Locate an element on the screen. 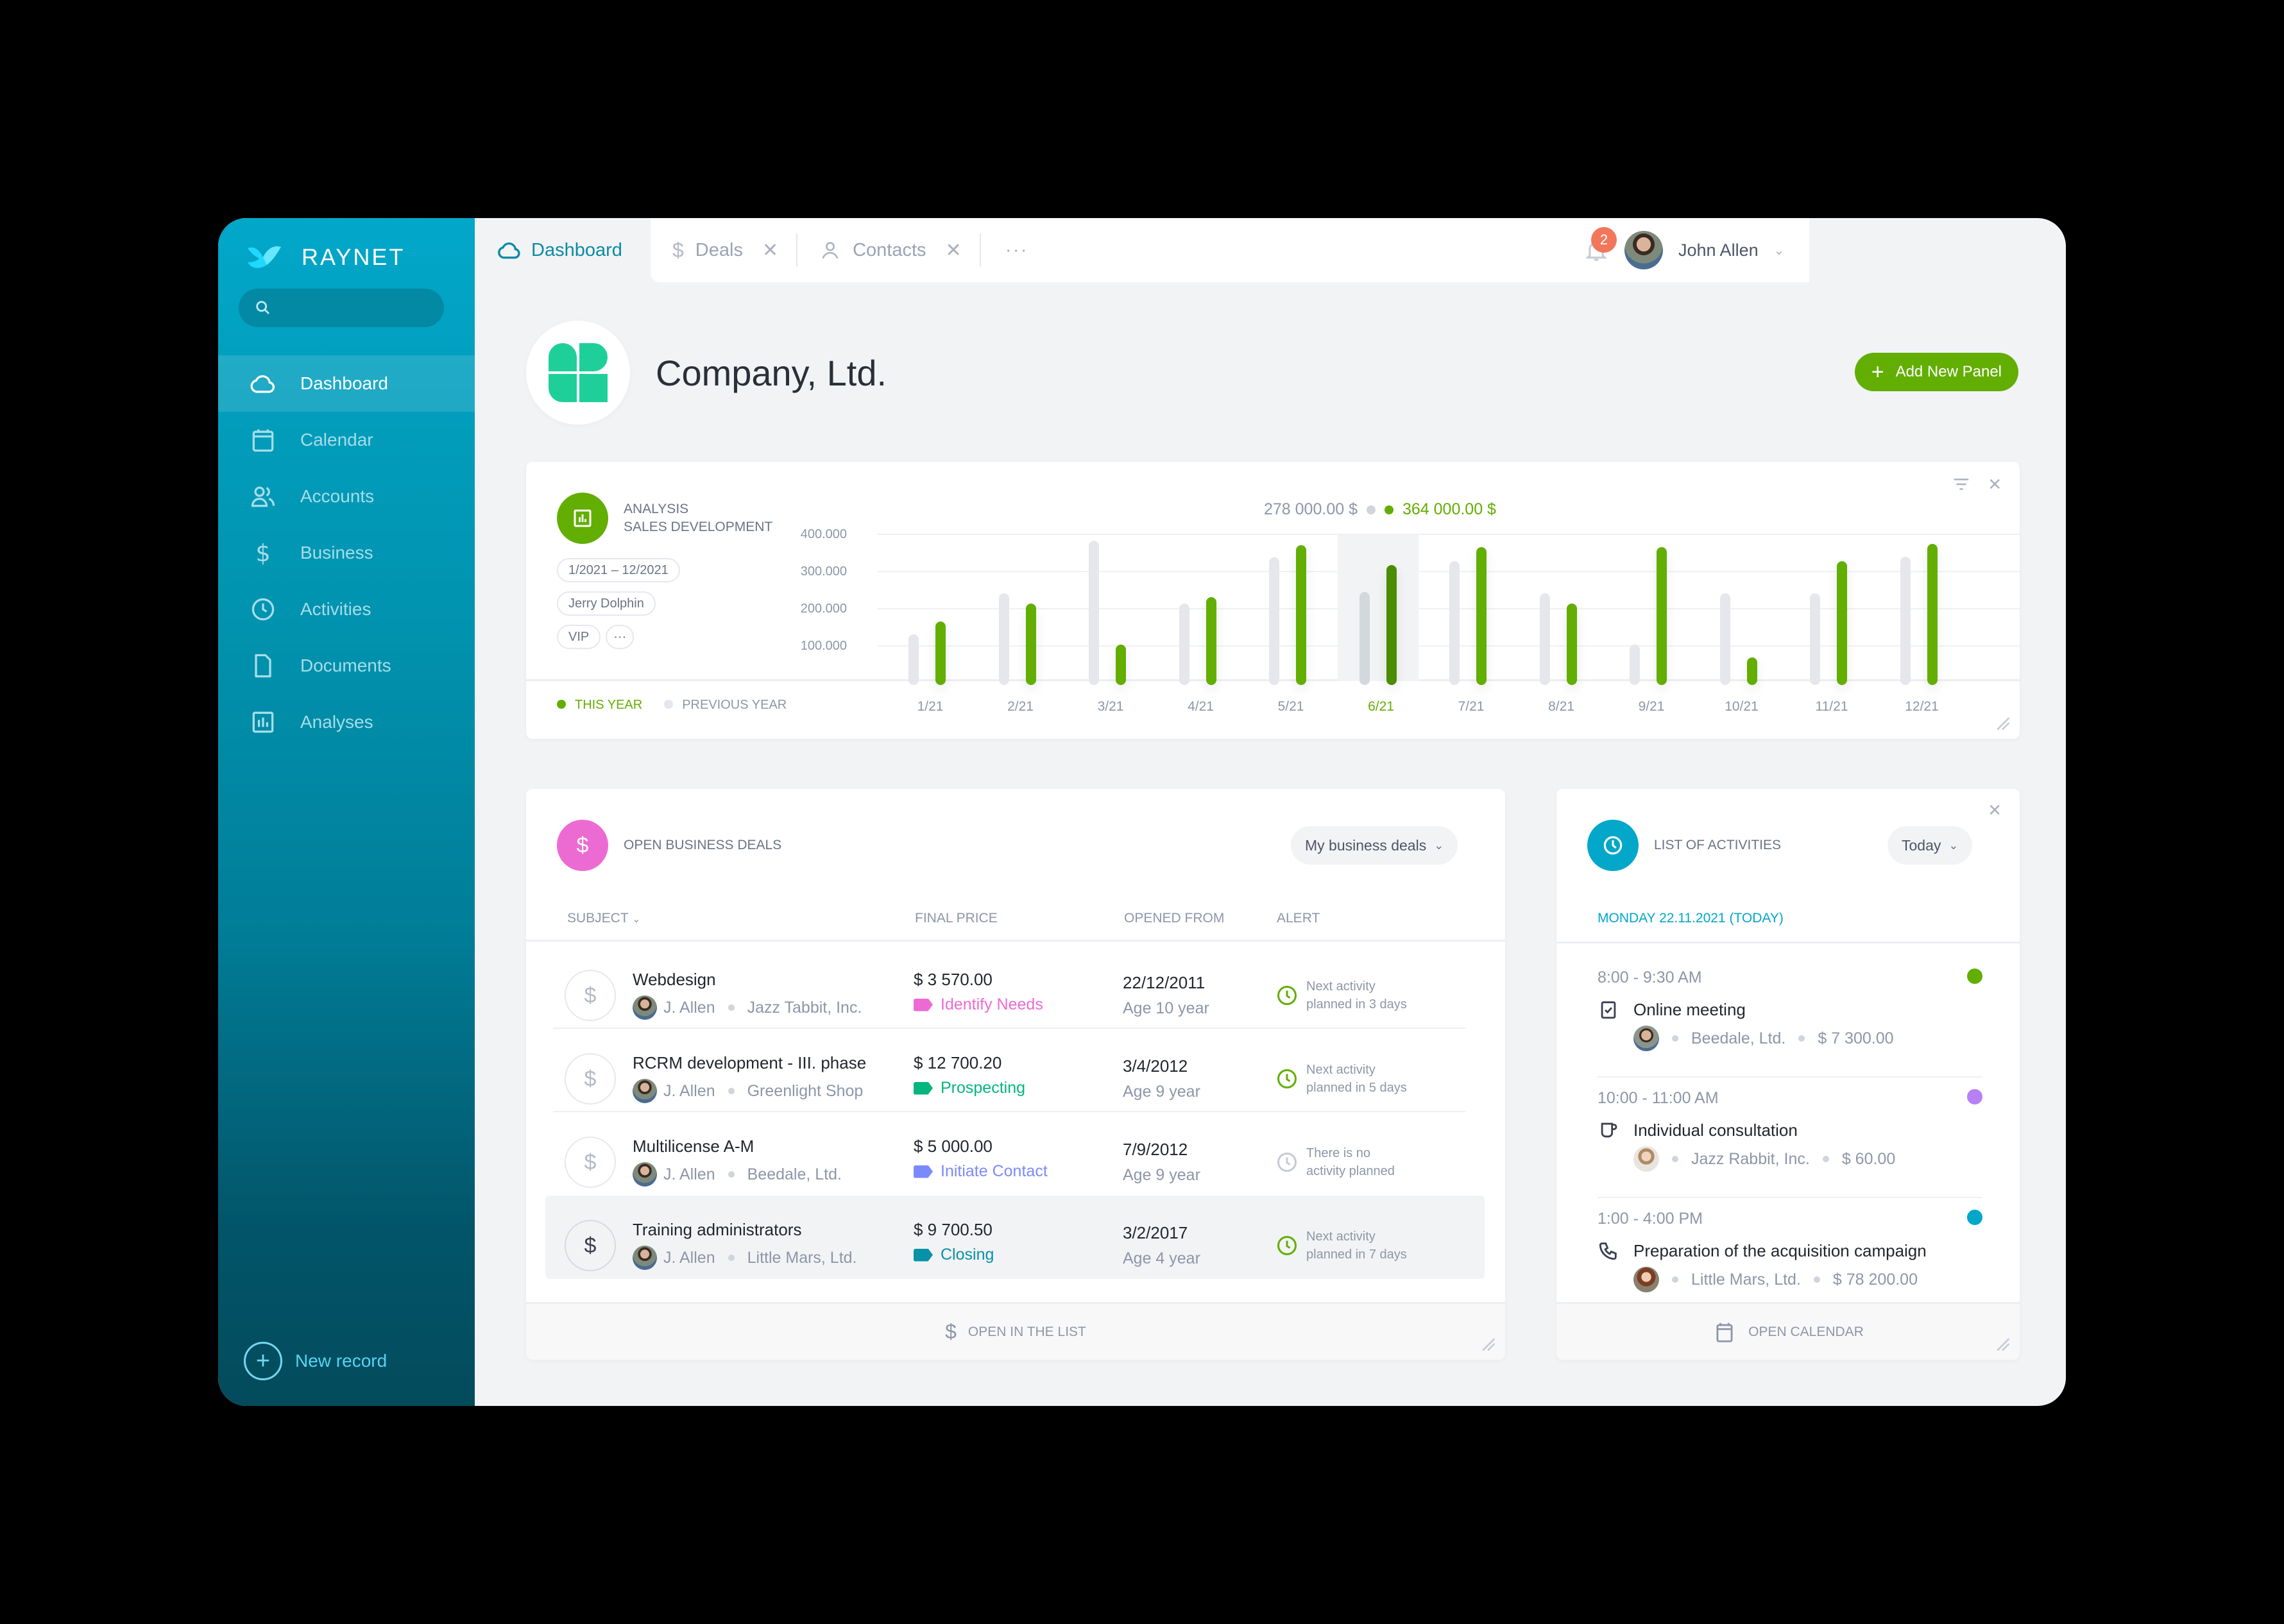 The image size is (2284, 1624). tab-contacts: Contacts ✕ is located at coordinates (888, 250).